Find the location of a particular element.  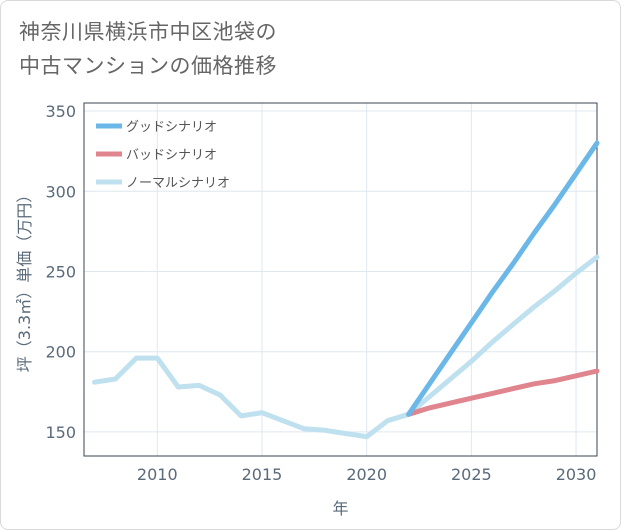

y-axis-title: 坪（3.3㎡）単価（万円） is located at coordinates (24, 279).